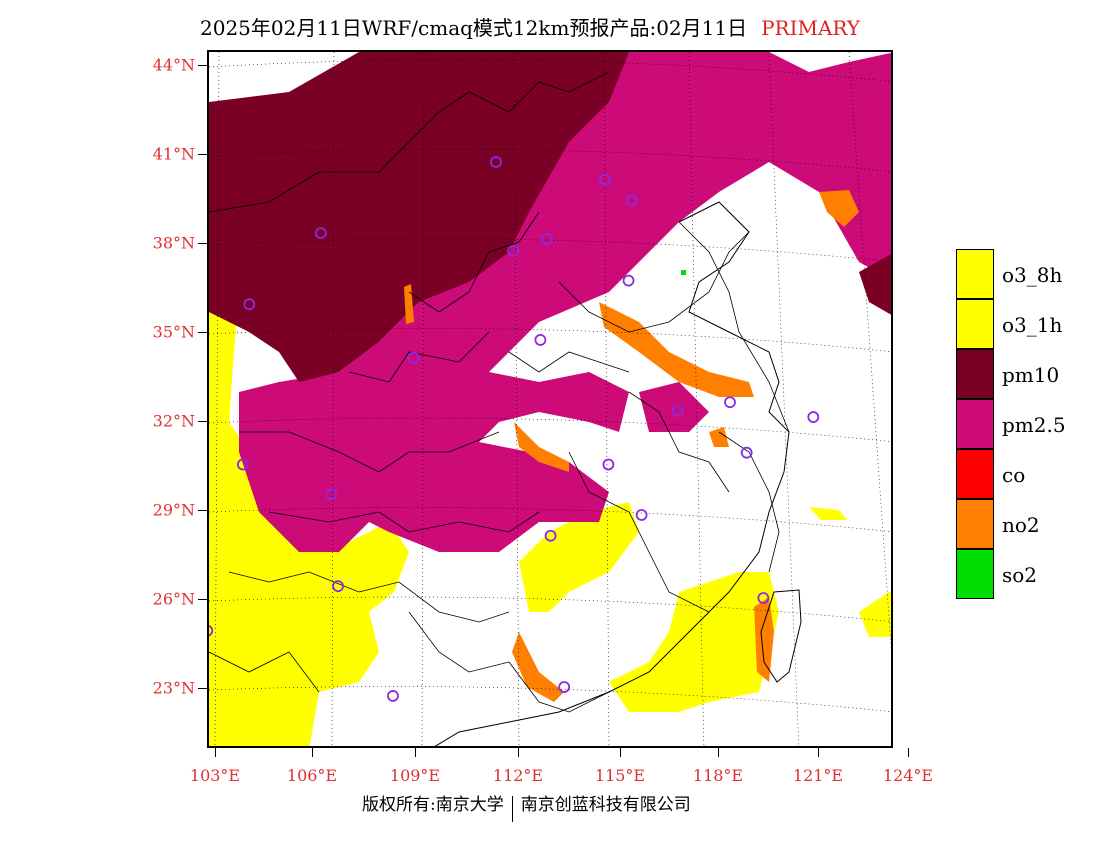  I want to click on legend-item: o3_1h, so click(1016, 324).